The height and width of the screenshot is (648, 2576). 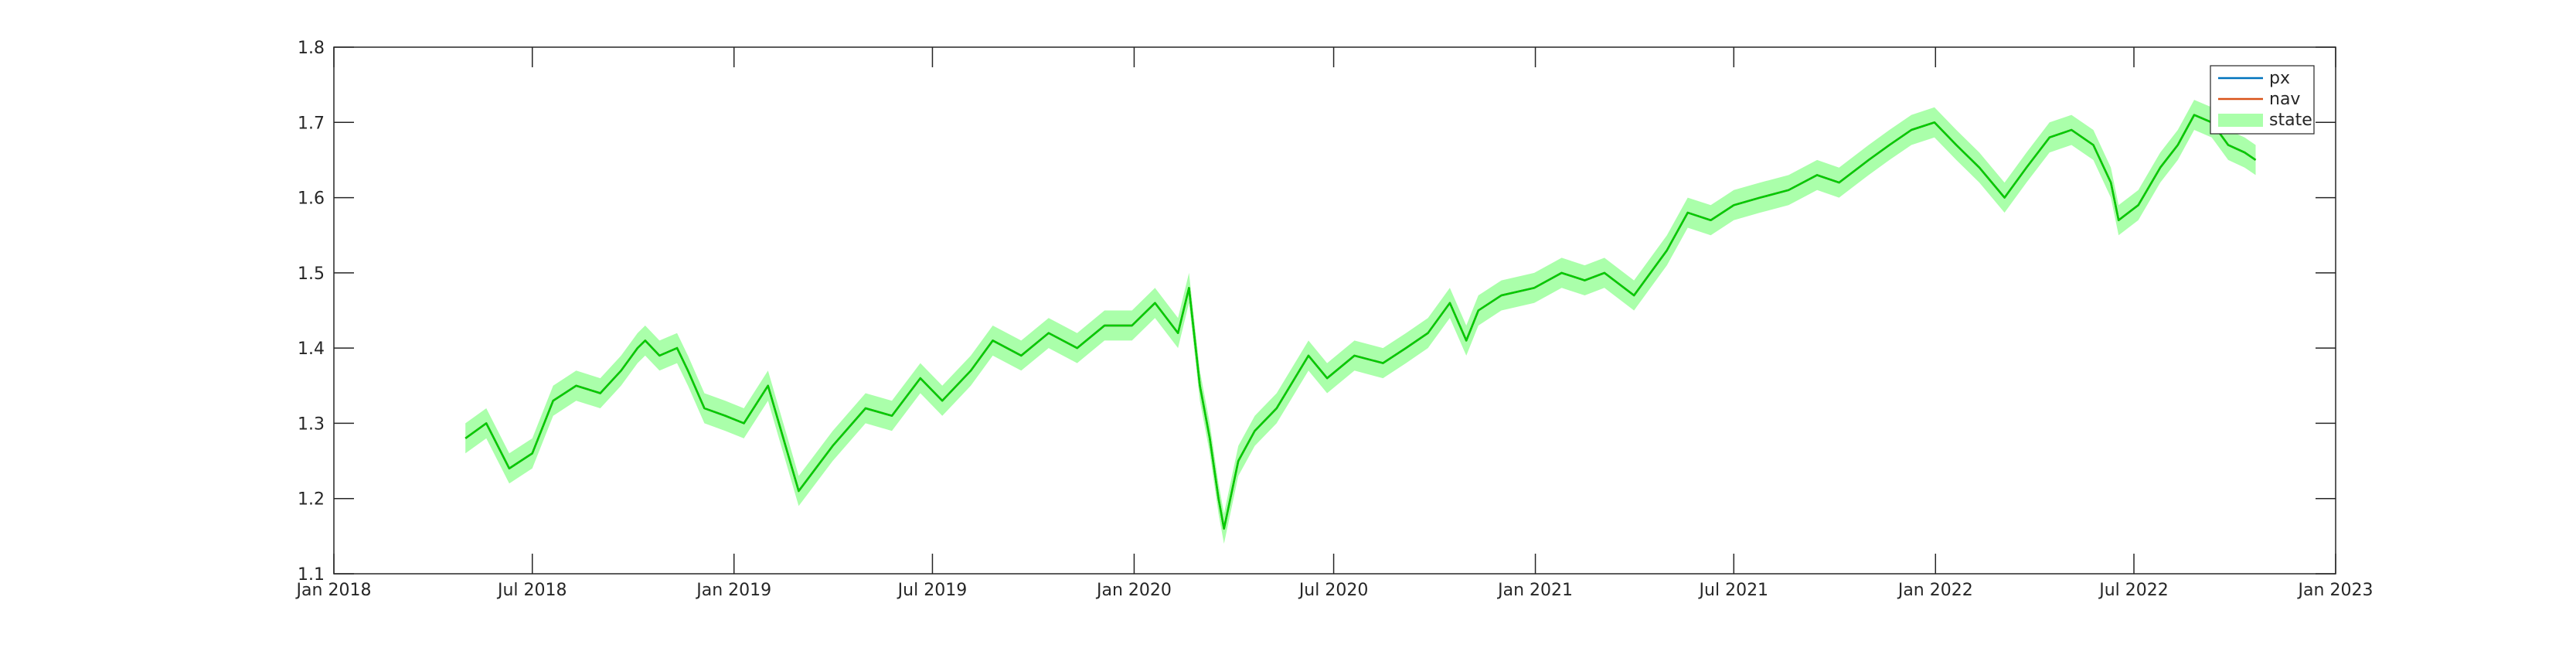 What do you see at coordinates (1733, 590) in the screenshot?
I see `x-tick-label: Jul 2021` at bounding box center [1733, 590].